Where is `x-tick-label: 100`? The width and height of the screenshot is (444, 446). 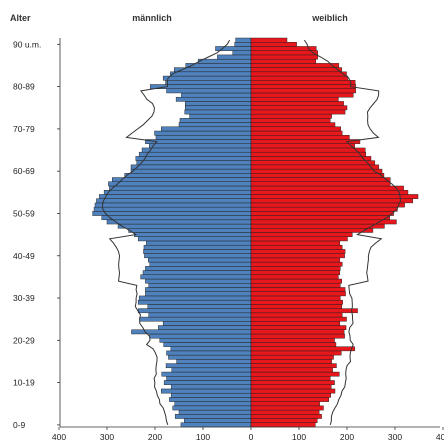
x-tick-label: 100 is located at coordinates (299, 437).